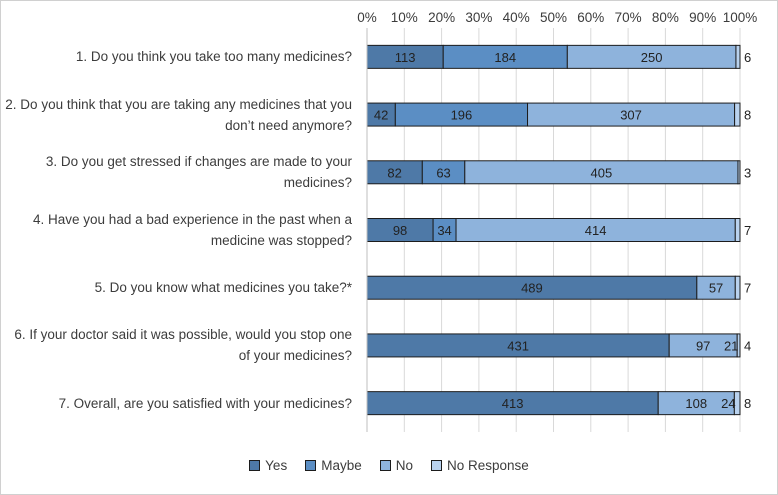  I want to click on data-label: 196, so click(462, 115).